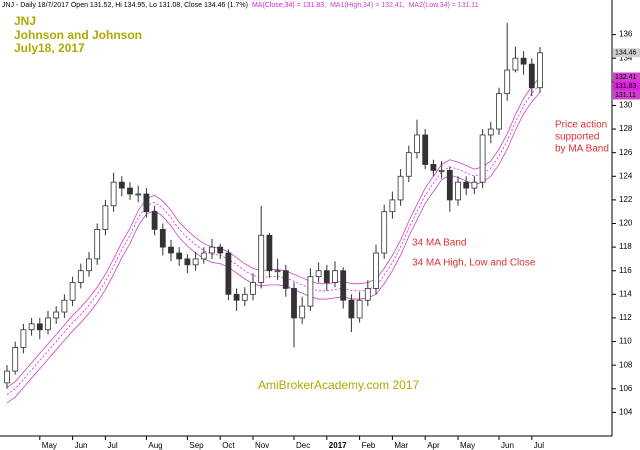 This screenshot has width=640, height=450. Describe the element at coordinates (401, 445) in the screenshot. I see `x-tick-label: Mar` at that location.